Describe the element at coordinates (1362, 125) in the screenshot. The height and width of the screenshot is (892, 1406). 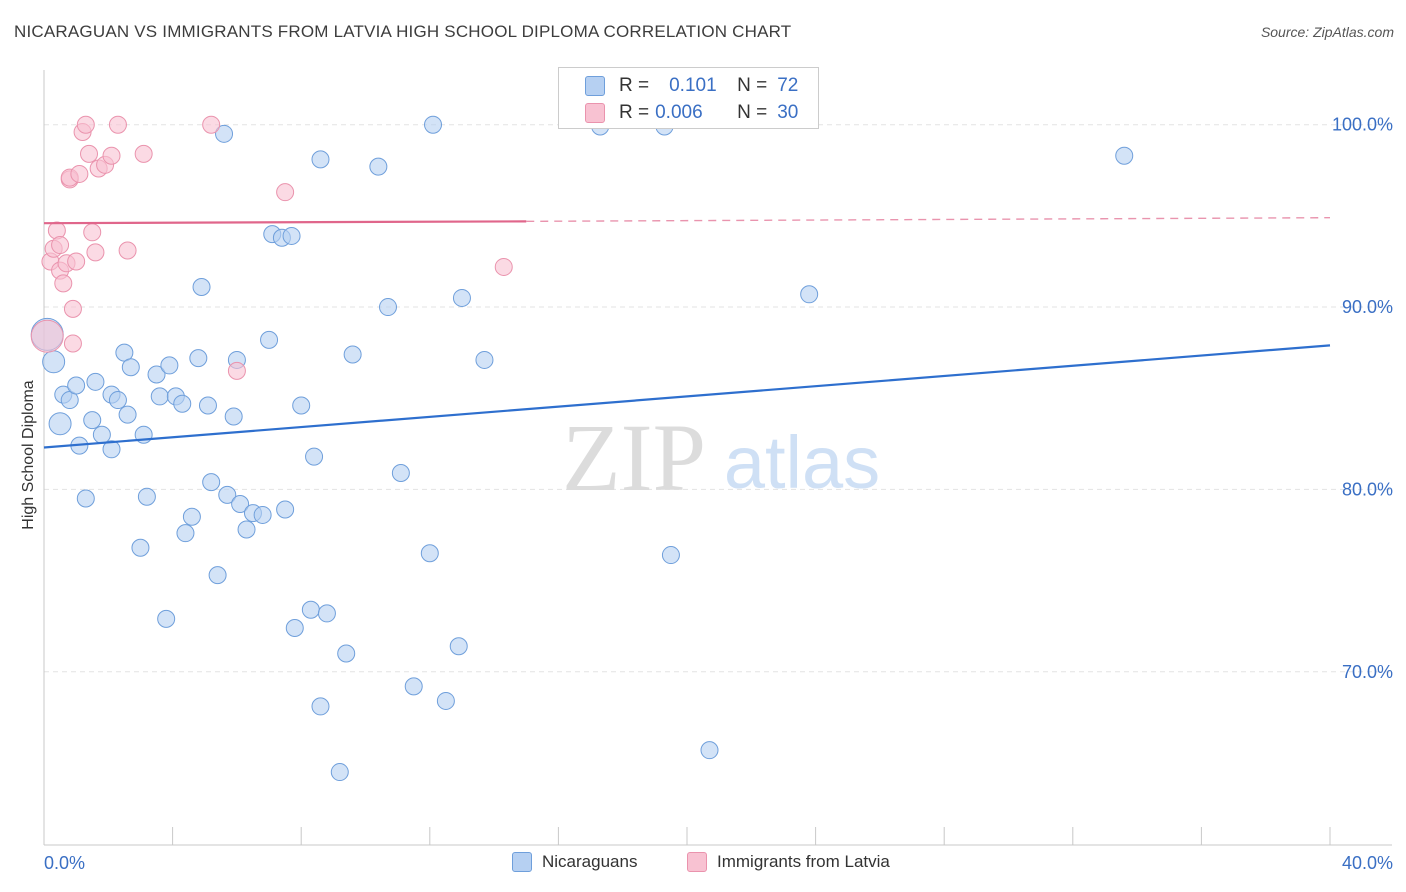
I see `y-tick-label: 100.0%` at that location.